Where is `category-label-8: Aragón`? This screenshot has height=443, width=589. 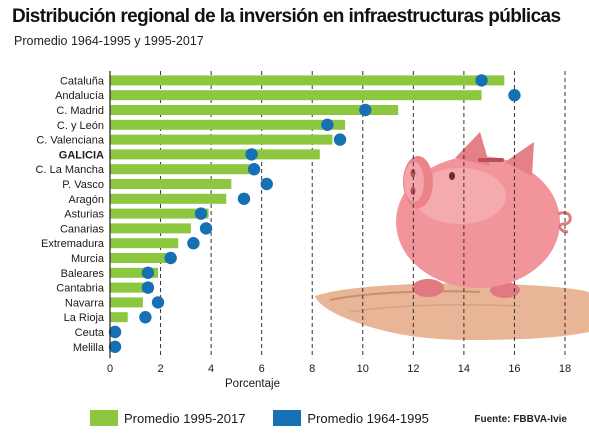
category-label-8: Aragón is located at coordinates (86, 200).